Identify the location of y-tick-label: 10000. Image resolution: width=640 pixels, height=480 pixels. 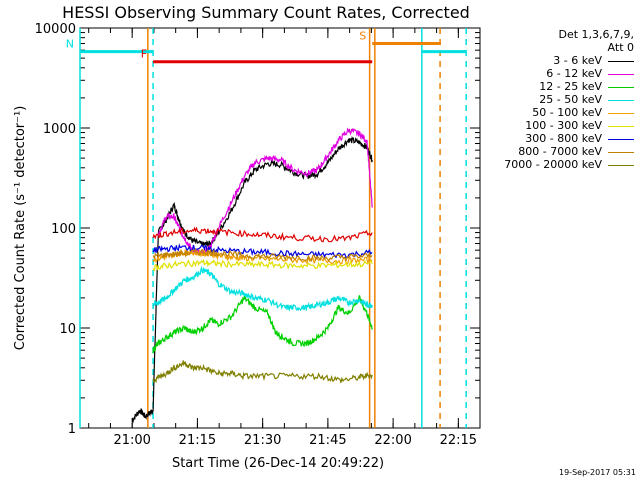
(55, 29).